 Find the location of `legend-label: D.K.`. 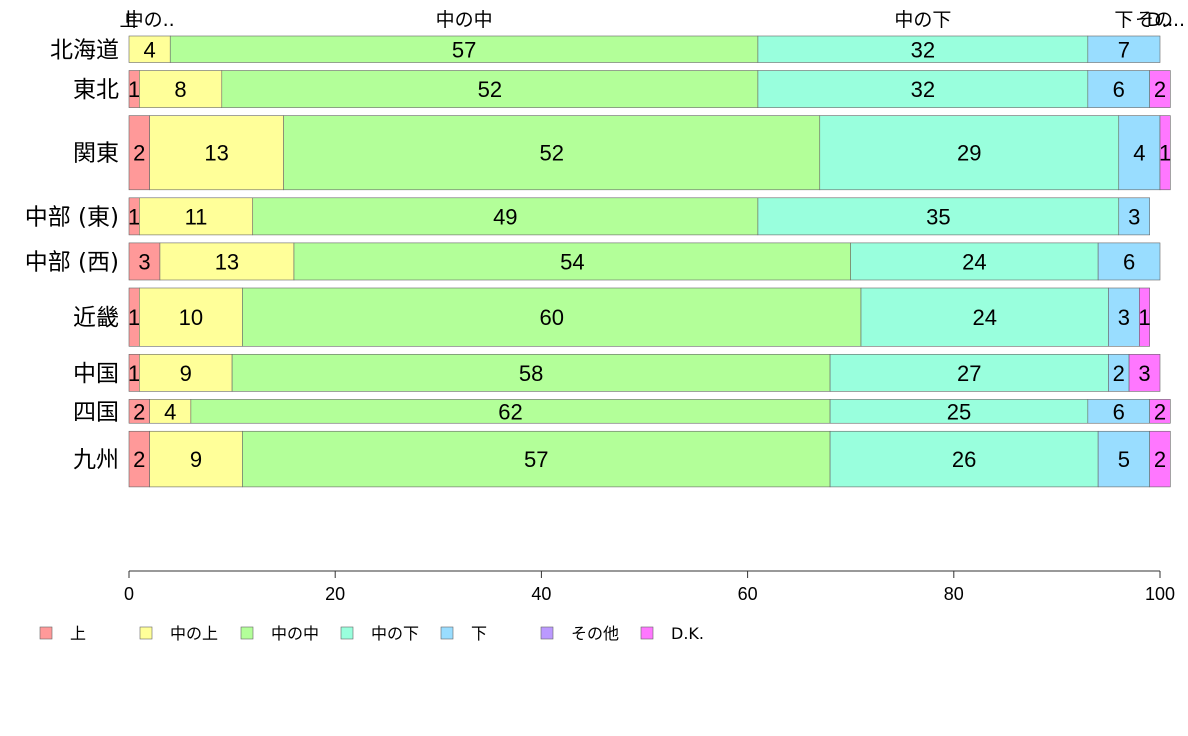

legend-label: D.K. is located at coordinates (687, 633).